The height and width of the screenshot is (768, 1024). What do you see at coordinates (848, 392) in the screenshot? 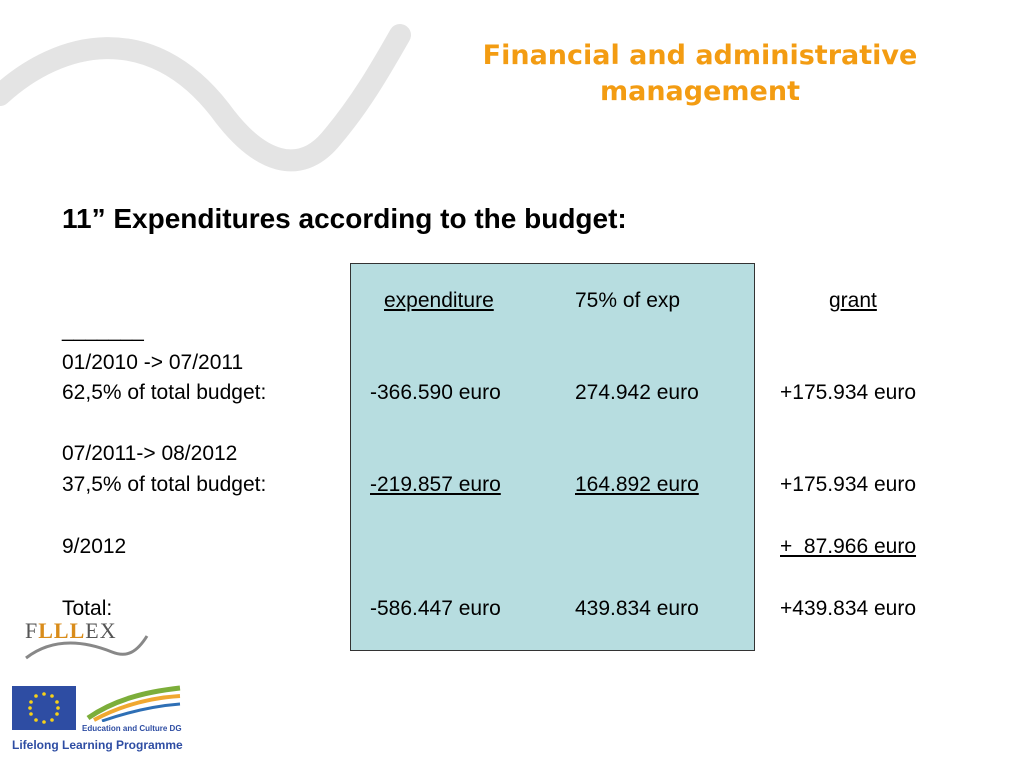
I see `row1-grant: +175.934 euro` at bounding box center [848, 392].